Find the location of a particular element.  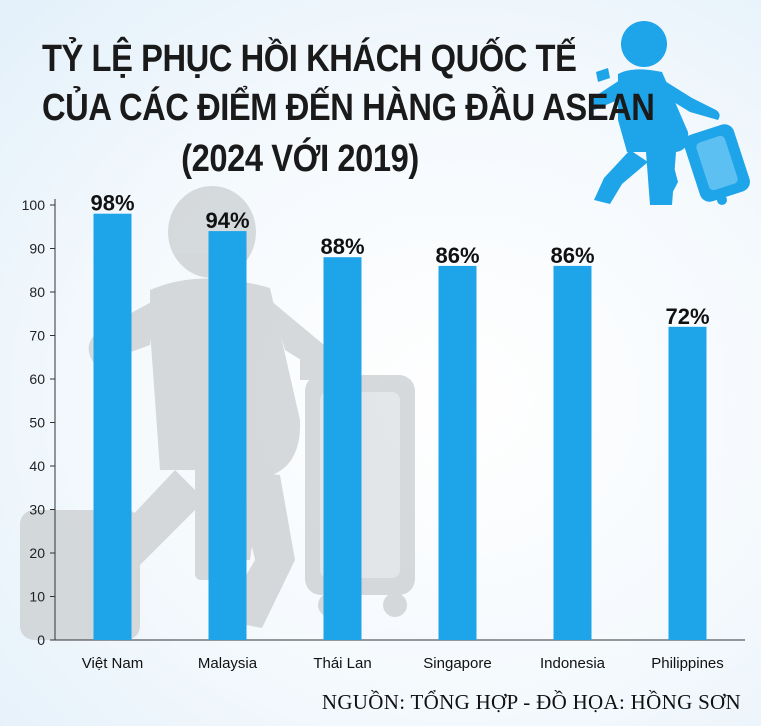

y-tick-label: 30 is located at coordinates (37, 510).